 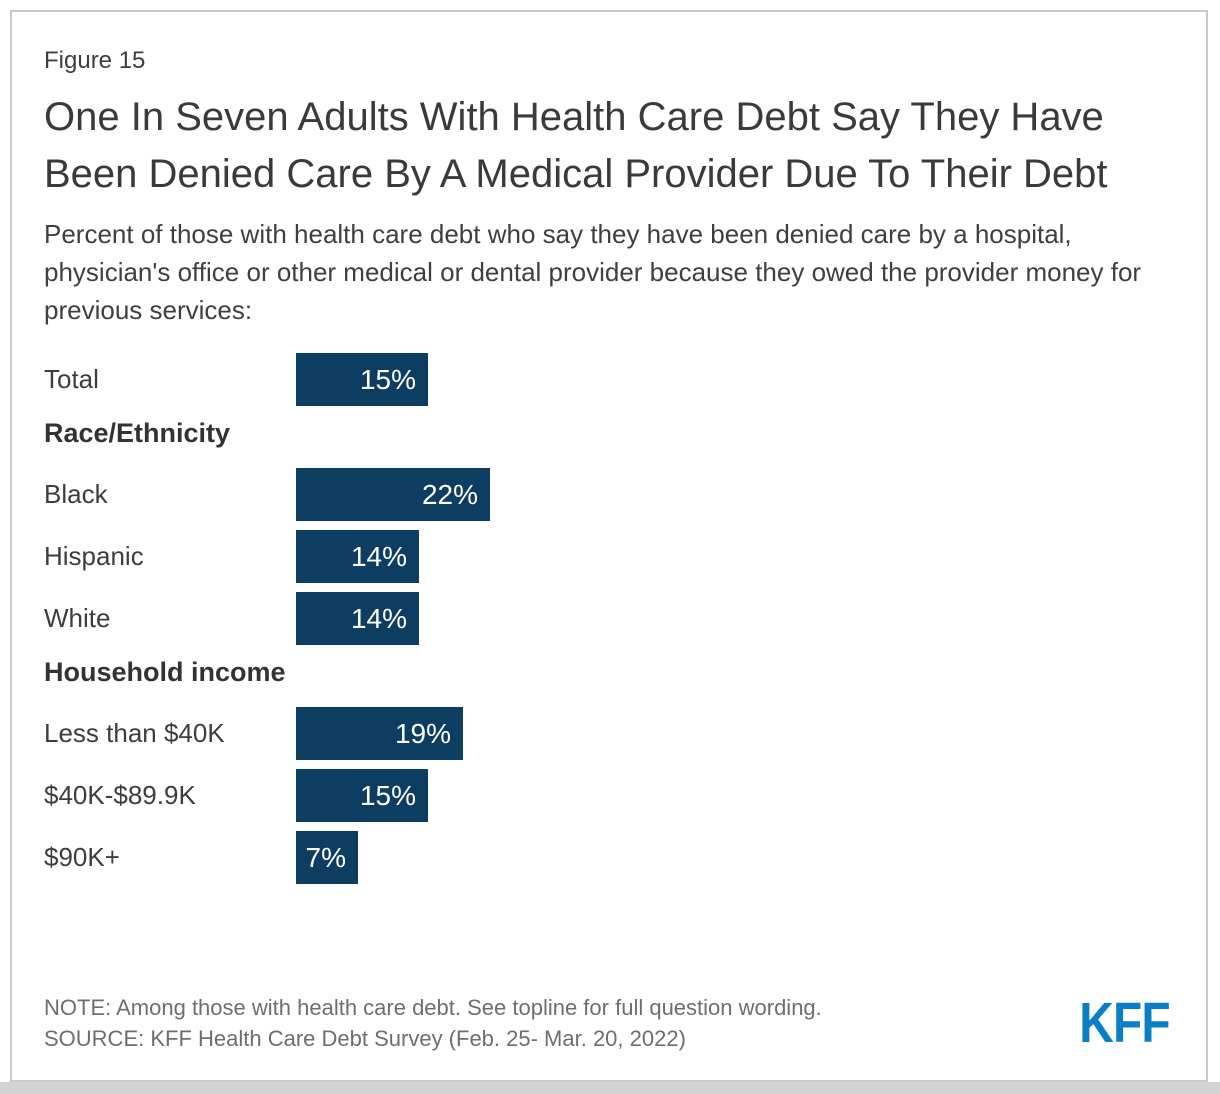 What do you see at coordinates (736, 857) in the screenshot?
I see `bar-track: 7%` at bounding box center [736, 857].